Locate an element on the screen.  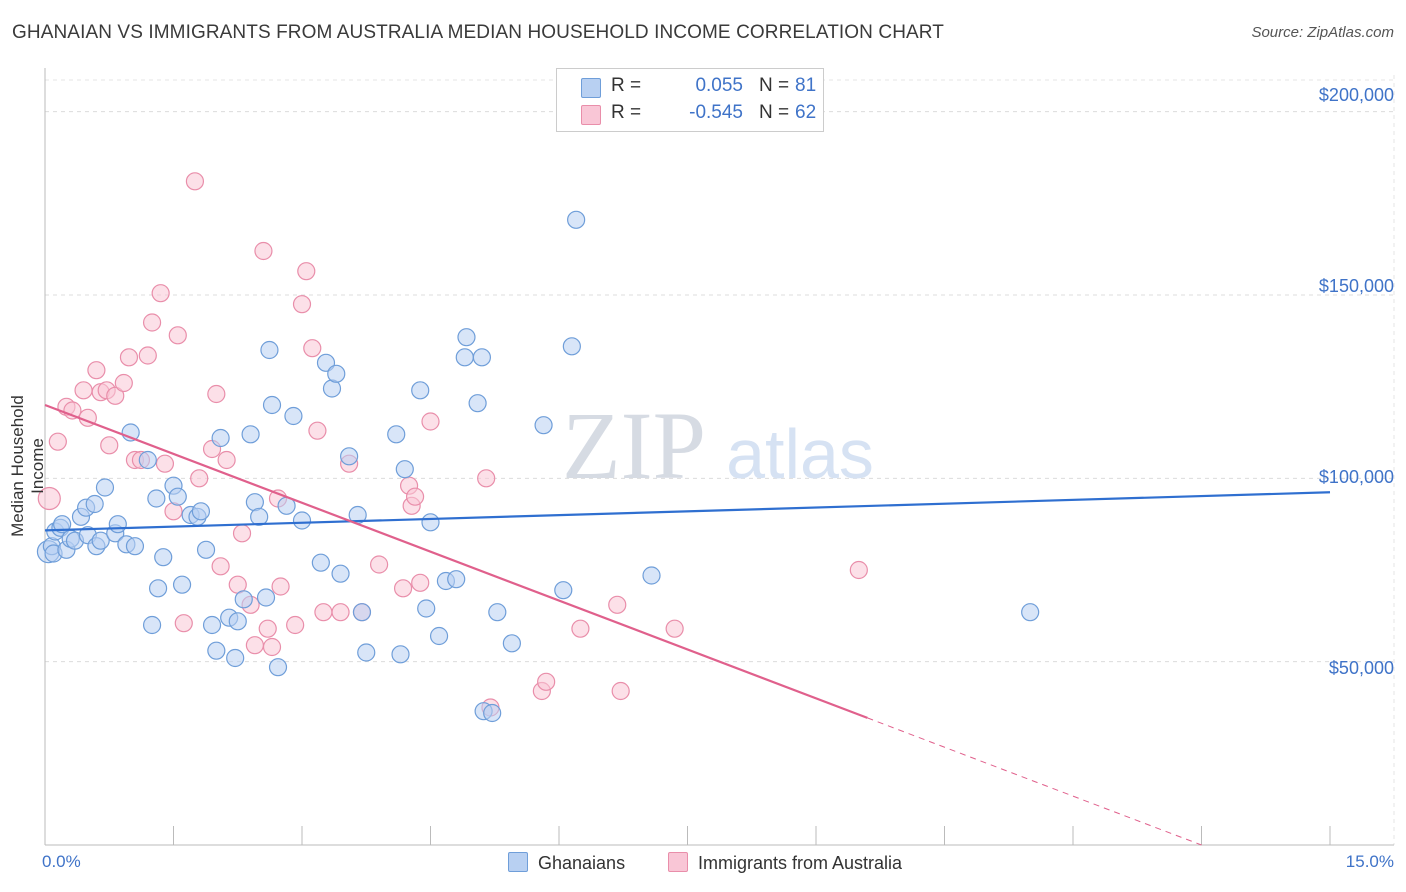
x-tick-min: 0.0% is located at coordinates (61, 861).